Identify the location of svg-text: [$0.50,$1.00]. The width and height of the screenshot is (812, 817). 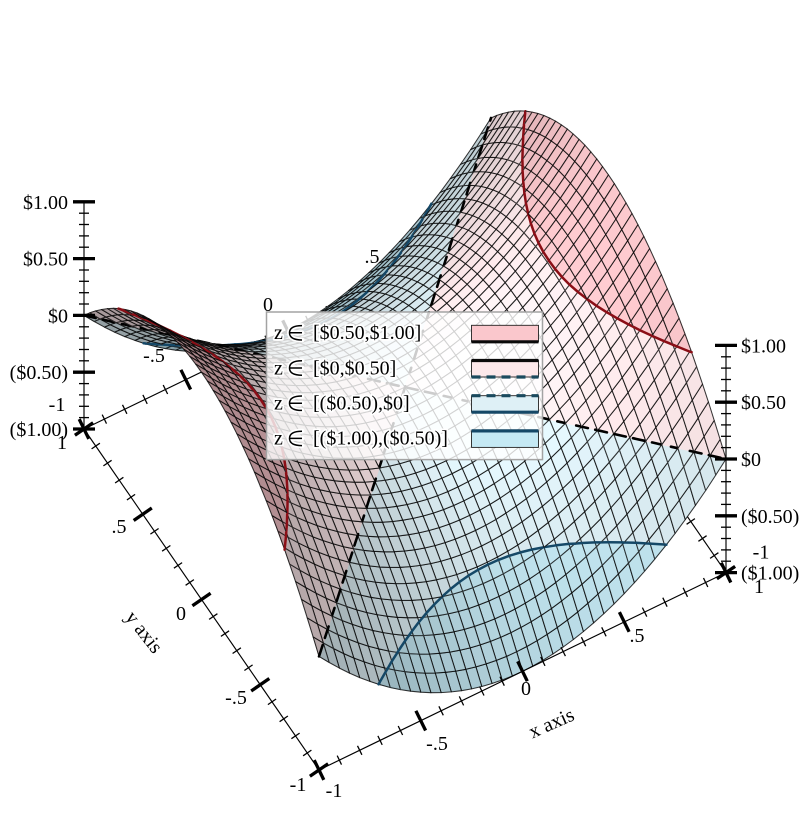
(367, 333).